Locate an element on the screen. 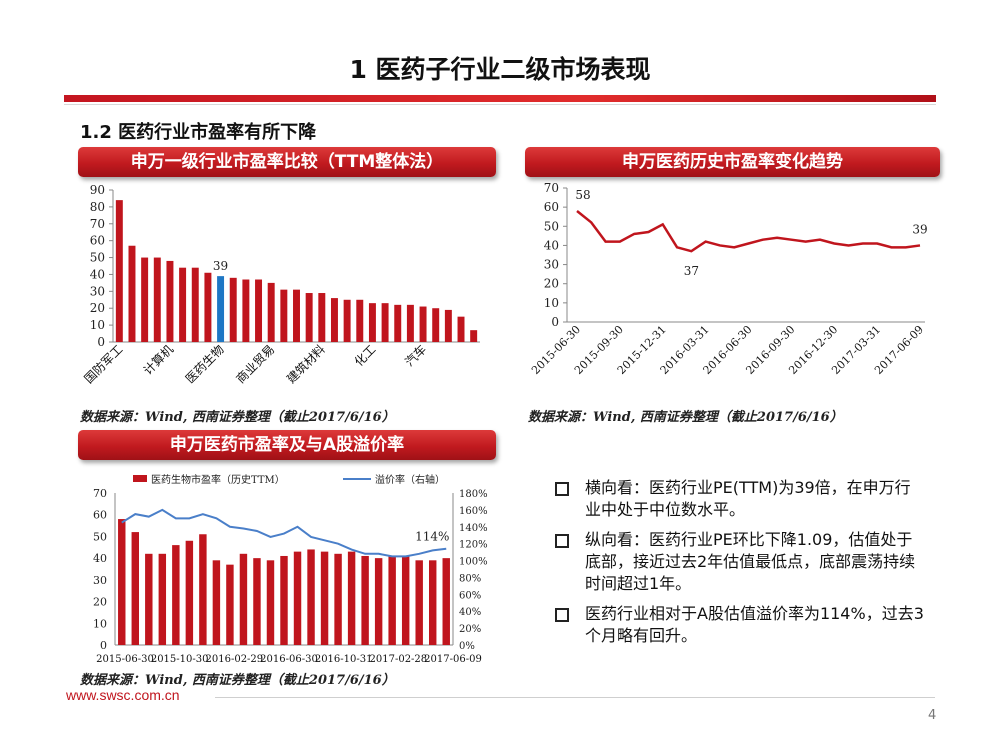  premium-line is located at coordinates (284, 533).